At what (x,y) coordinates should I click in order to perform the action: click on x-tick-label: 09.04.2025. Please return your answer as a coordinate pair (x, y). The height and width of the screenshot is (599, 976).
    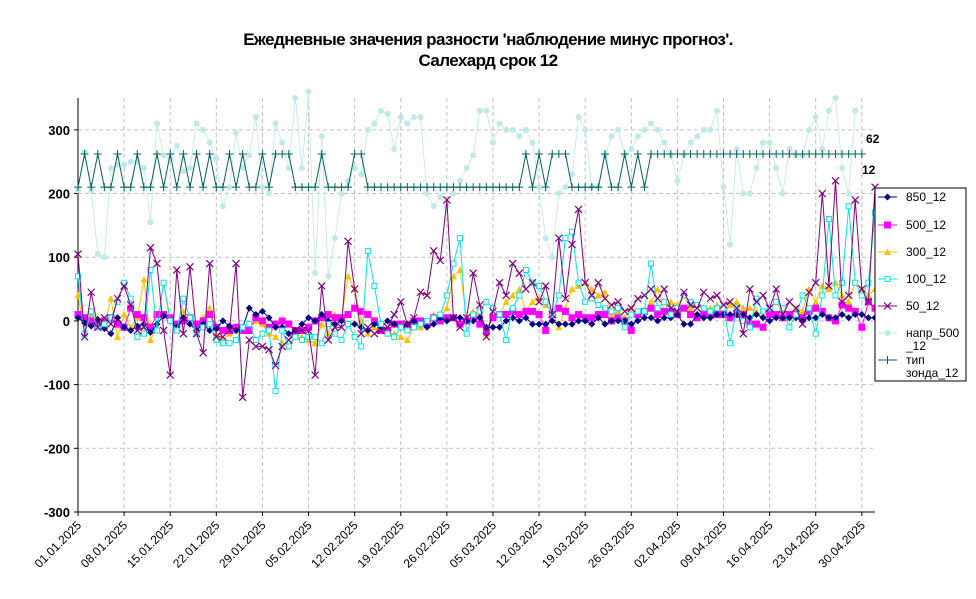
    Looking at the image, I should click on (703, 544).